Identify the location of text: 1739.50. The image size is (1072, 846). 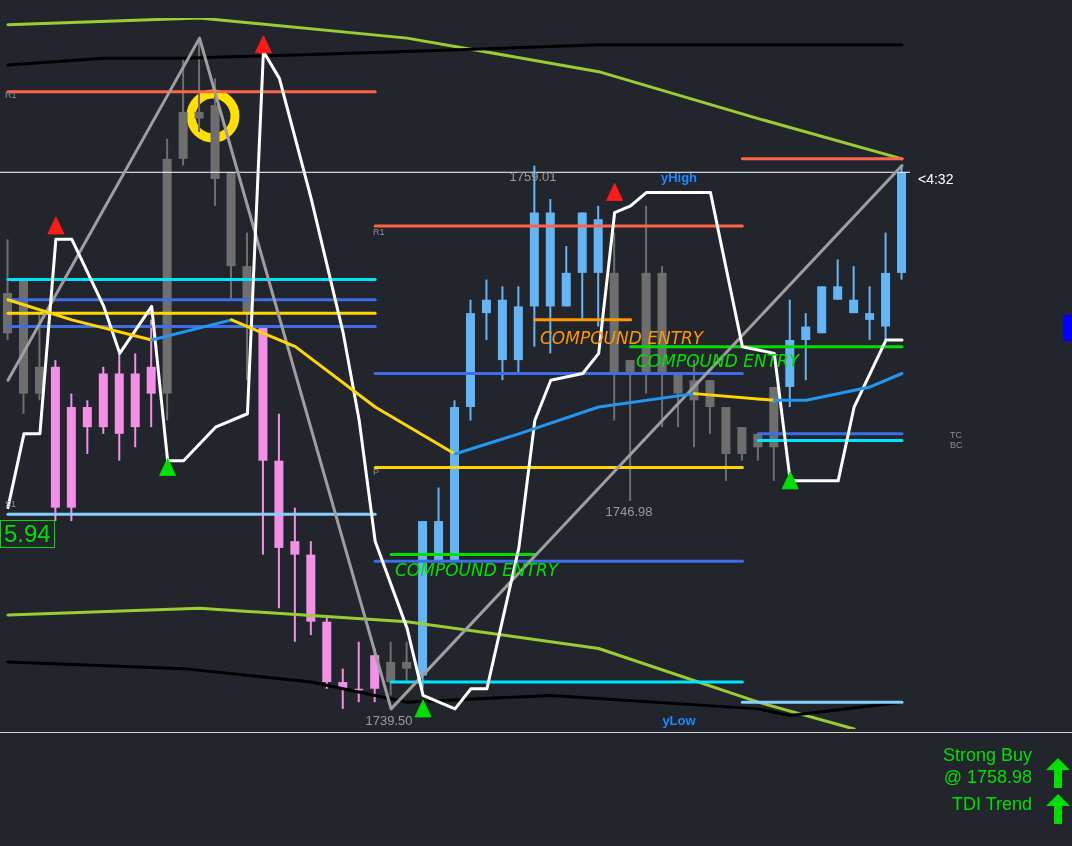
(389, 721).